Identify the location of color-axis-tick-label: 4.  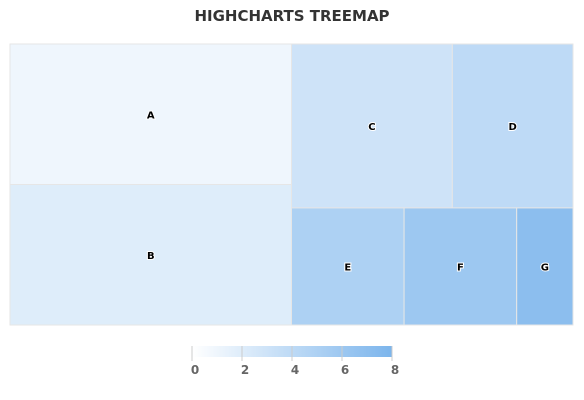
(295, 370).